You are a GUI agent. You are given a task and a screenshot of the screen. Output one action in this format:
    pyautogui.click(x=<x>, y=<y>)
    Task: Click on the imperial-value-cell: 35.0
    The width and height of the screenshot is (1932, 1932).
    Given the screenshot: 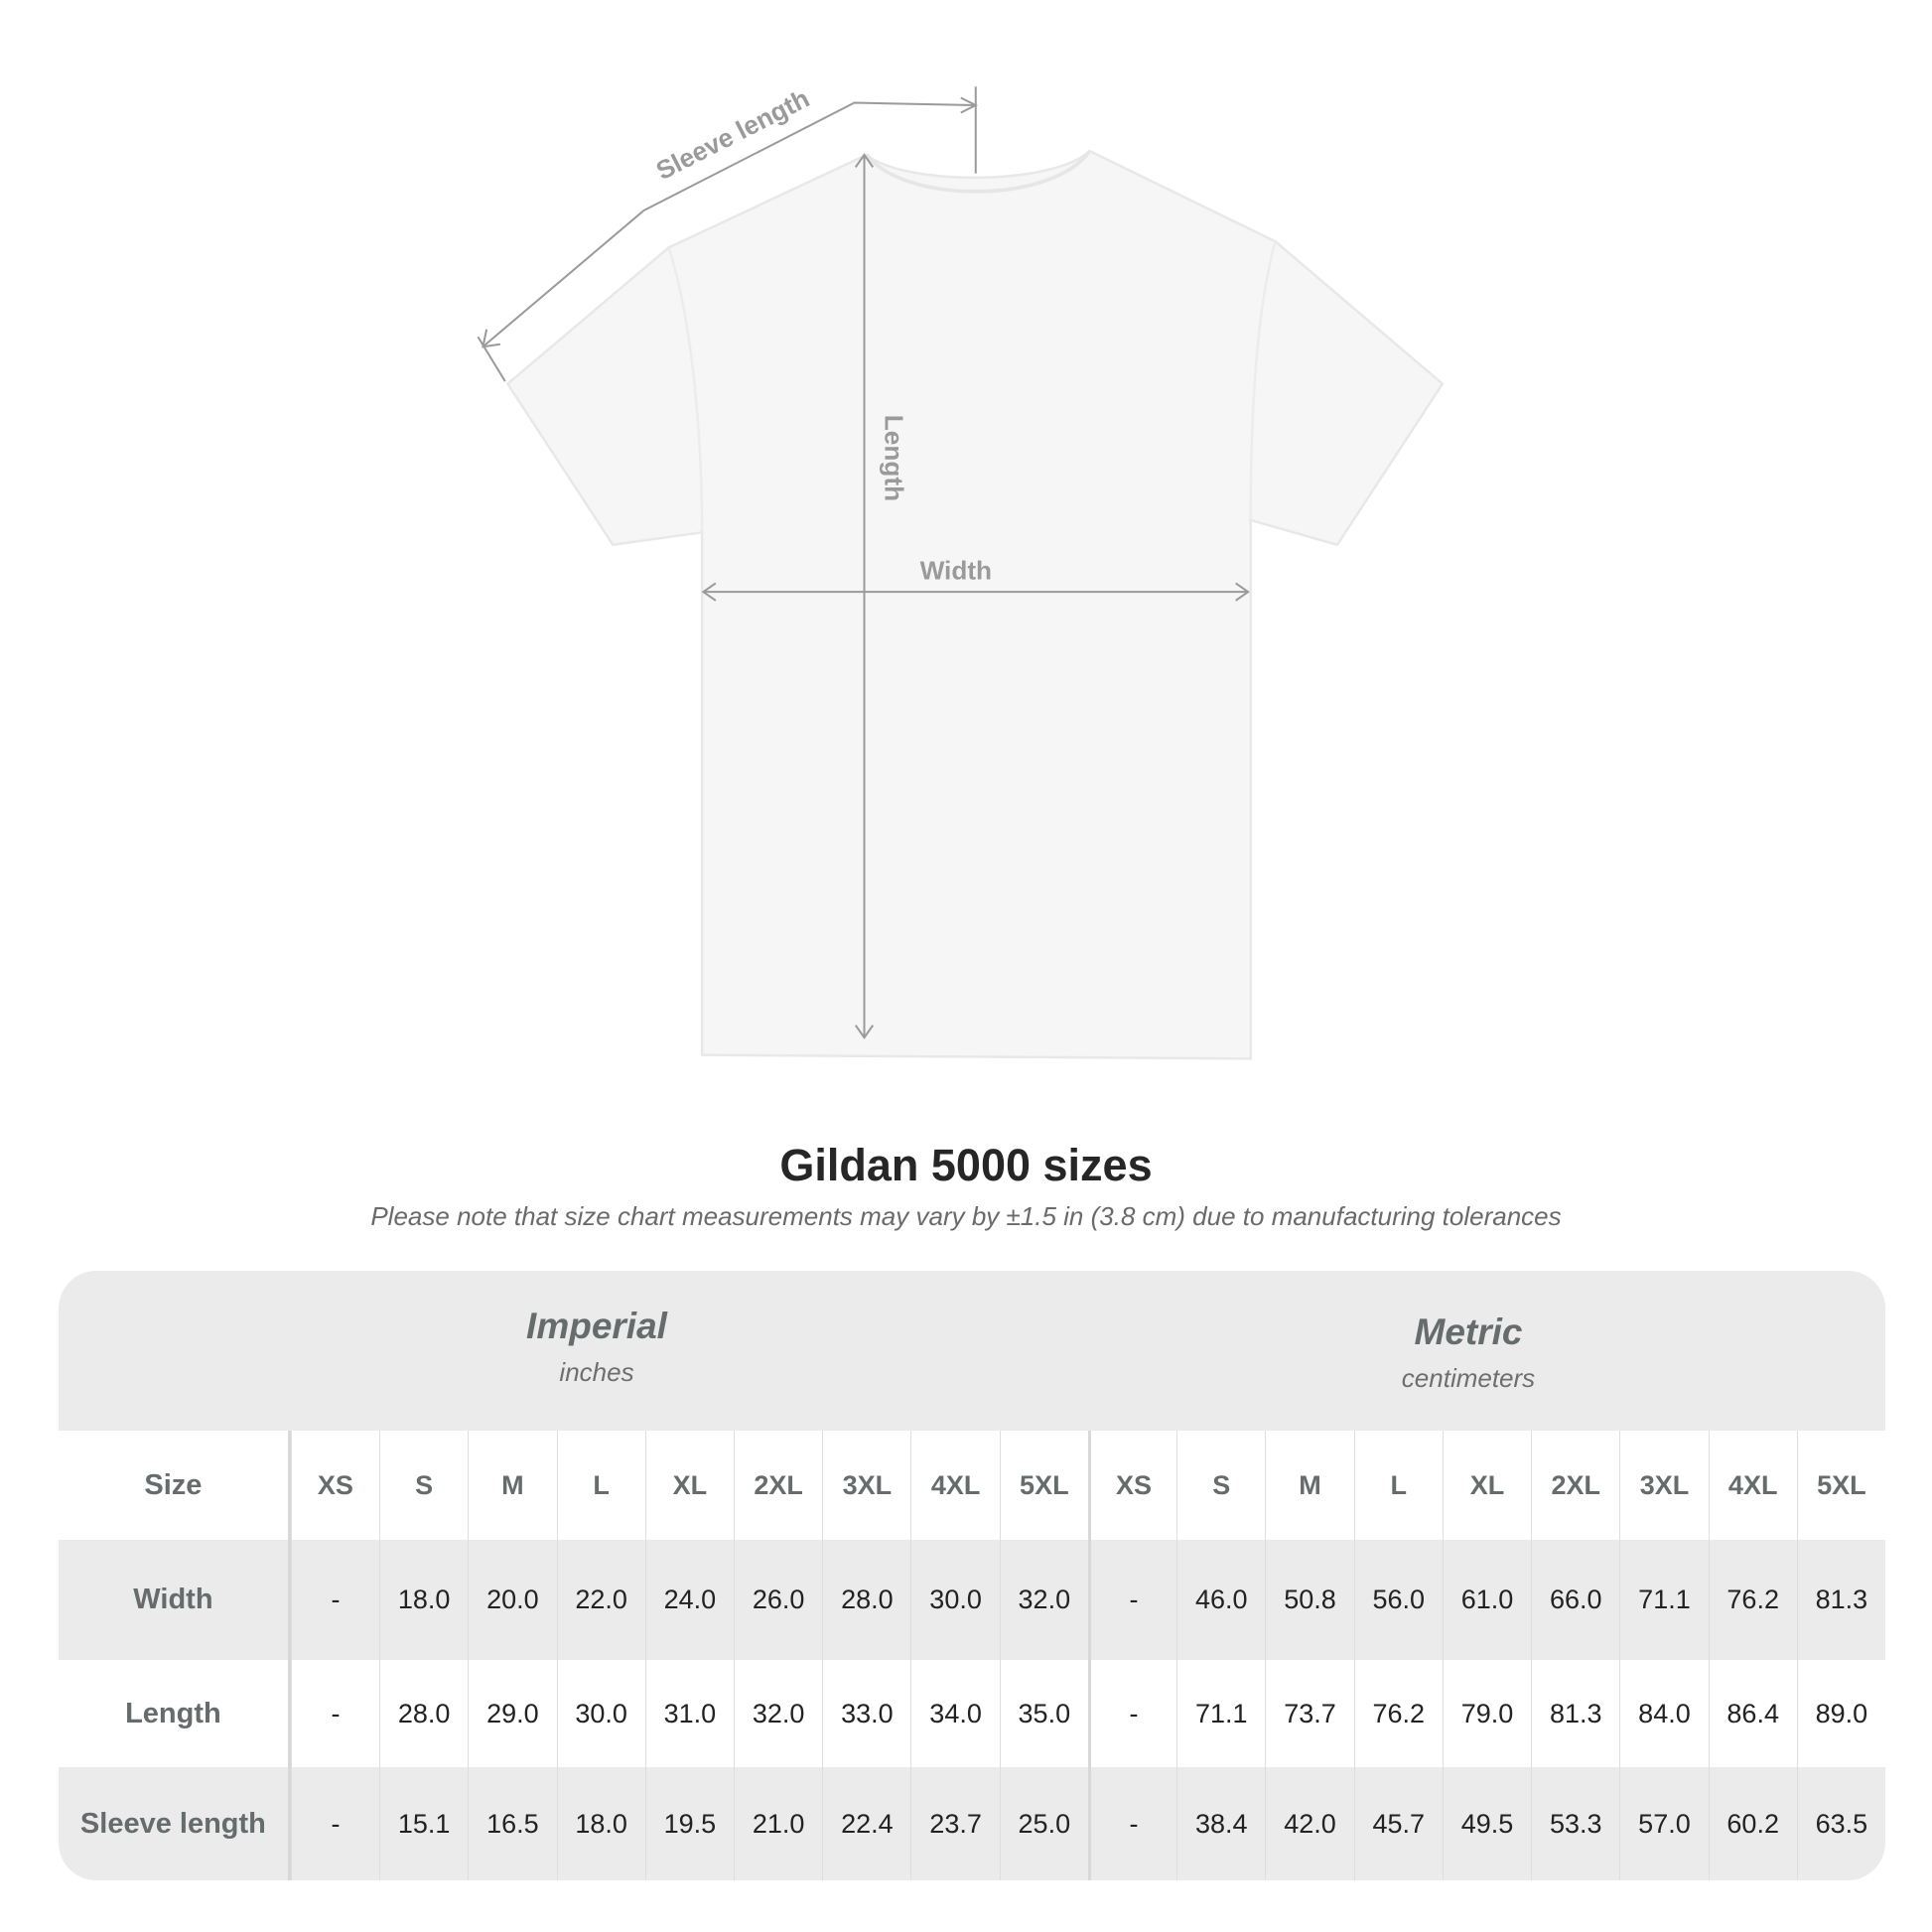 What is the action you would take?
    pyautogui.click(x=1043, y=1714)
    